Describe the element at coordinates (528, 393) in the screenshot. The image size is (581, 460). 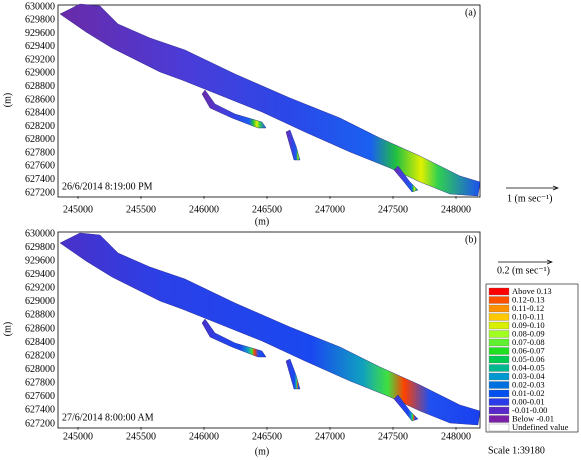
I see `legend-label: 0.01-0.02` at that location.